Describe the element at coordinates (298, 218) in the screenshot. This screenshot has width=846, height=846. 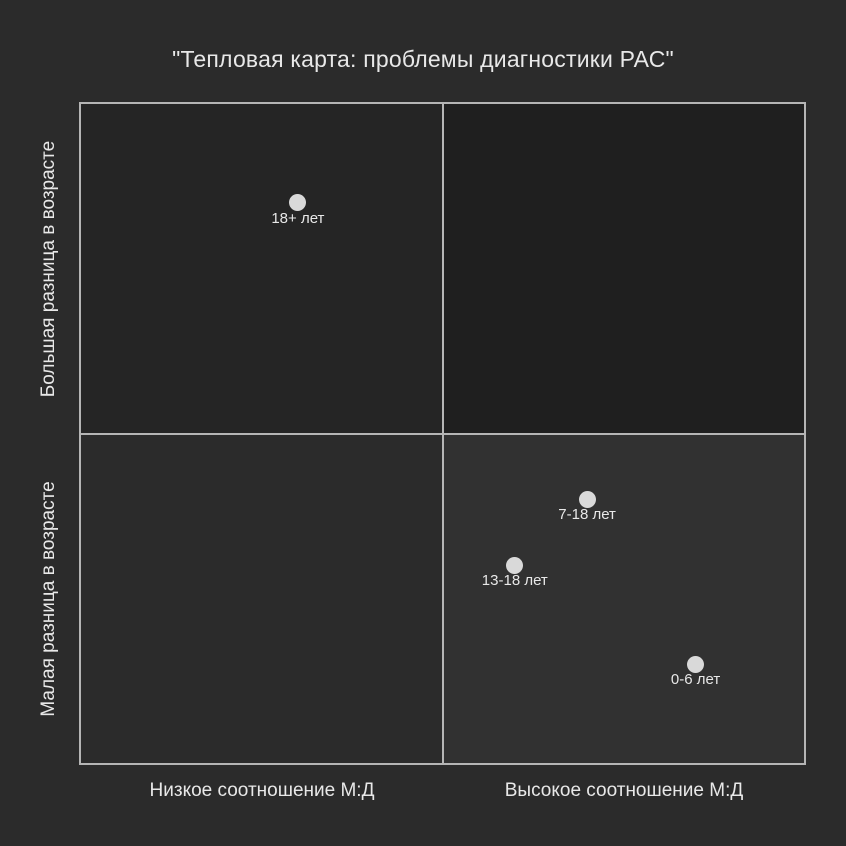
I see `data-point-label: 18+ лет` at that location.